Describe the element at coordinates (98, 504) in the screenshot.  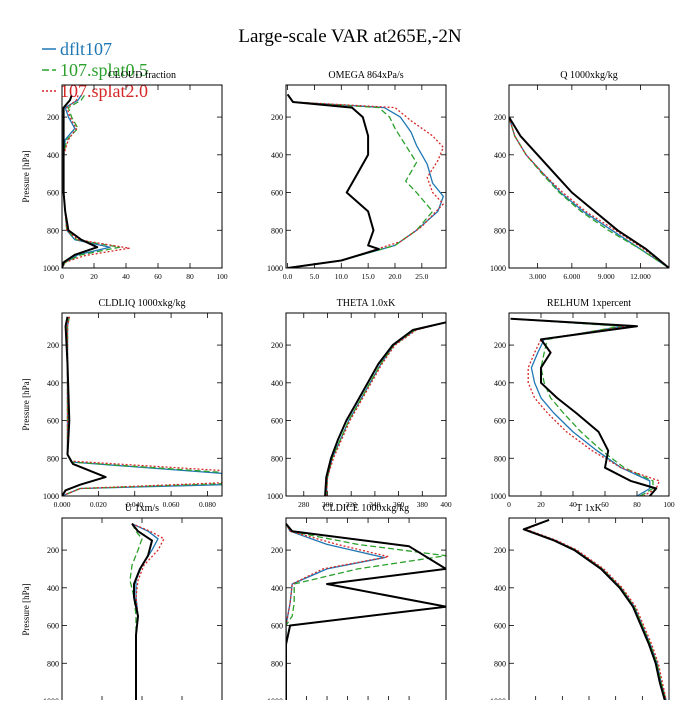
I see `x-tick-label: 0.020` at that location.